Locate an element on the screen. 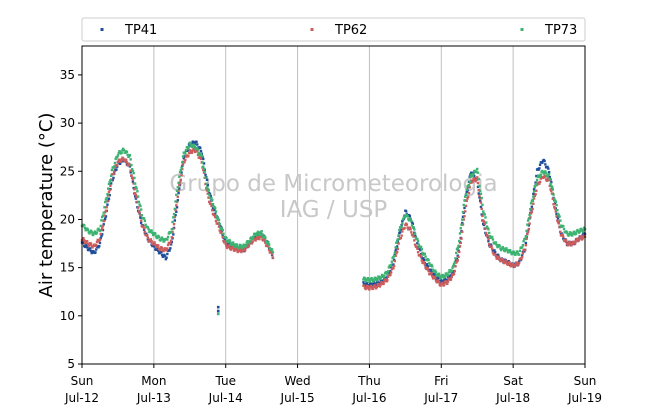  x-tick-day: Wed is located at coordinates (297, 381).